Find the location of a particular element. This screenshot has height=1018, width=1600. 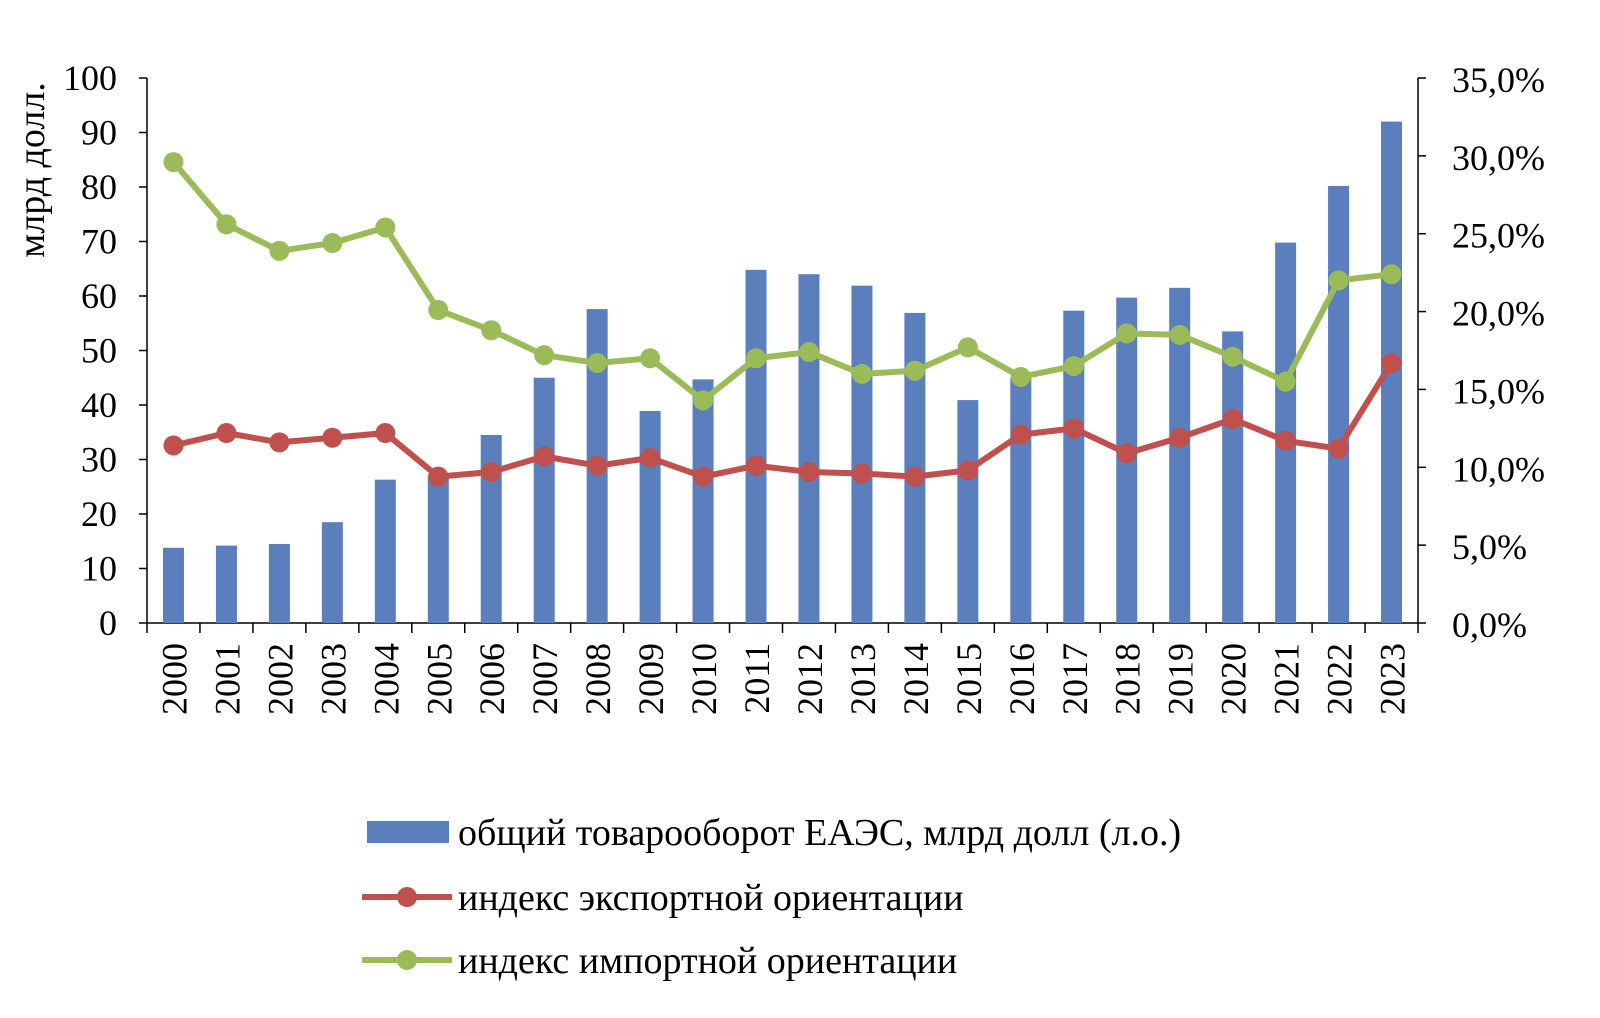

y-right-tick-label: 10,0% is located at coordinates (1498, 469).